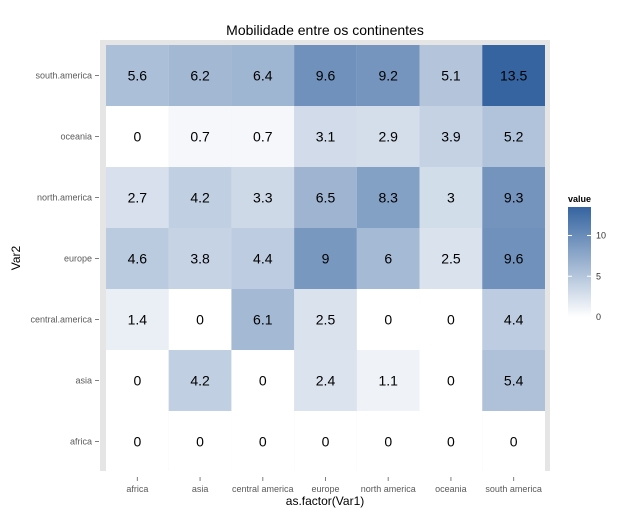  I want to click on y-axis-title: Var2, so click(16, 257).